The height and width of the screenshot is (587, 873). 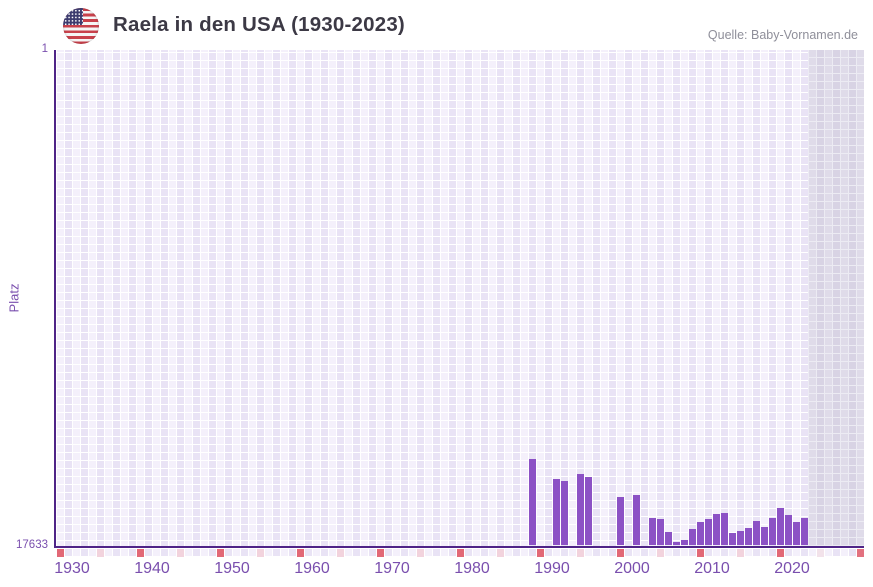 What do you see at coordinates (692, 537) in the screenshot?
I see `rank-bar-2009` at bounding box center [692, 537].